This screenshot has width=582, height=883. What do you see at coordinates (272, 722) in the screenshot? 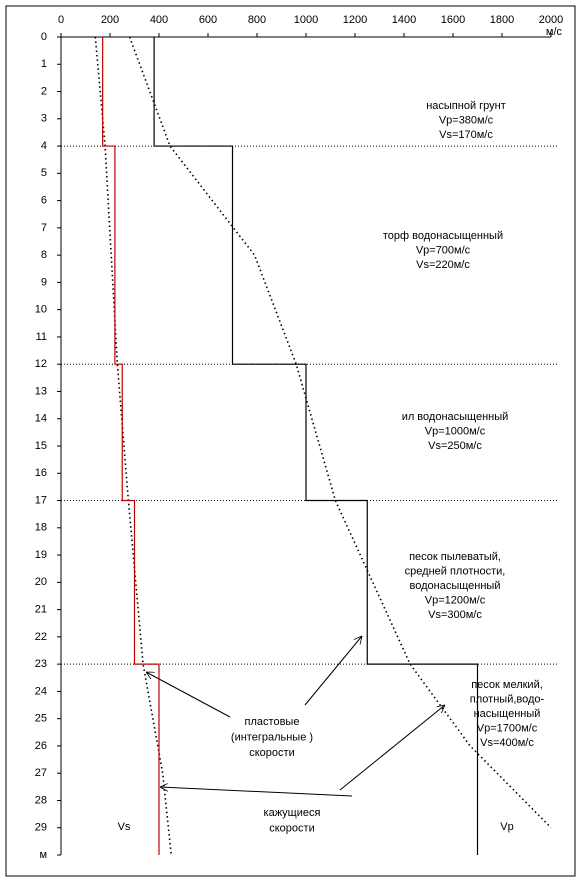
I see `annotation: пластовые` at bounding box center [272, 722].